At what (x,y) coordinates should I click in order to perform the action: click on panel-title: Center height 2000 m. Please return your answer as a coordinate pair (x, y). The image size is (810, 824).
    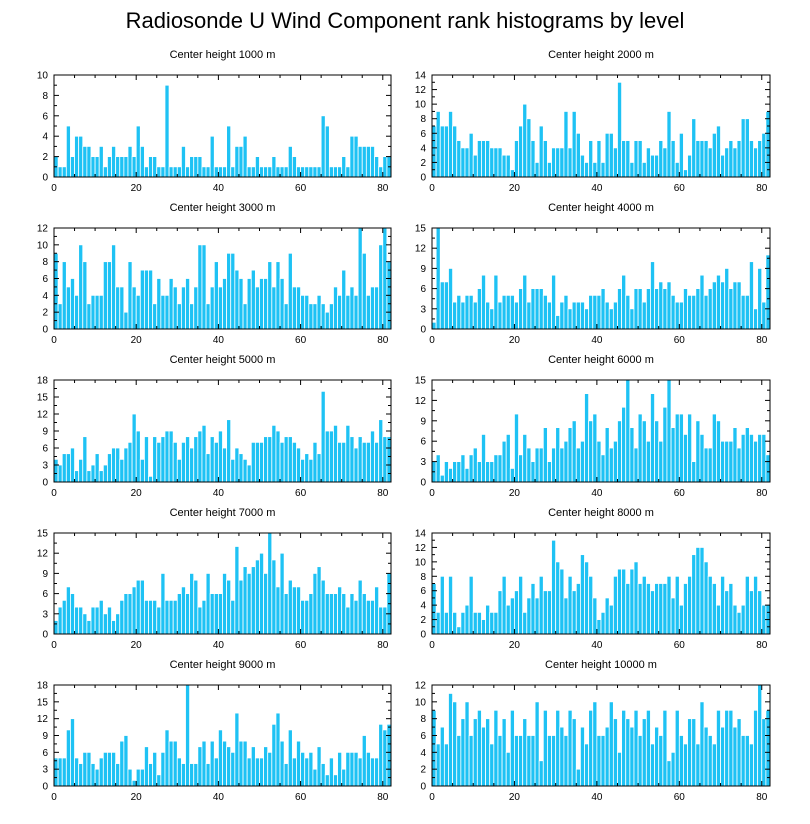
    Looking at the image, I should click on (601, 55).